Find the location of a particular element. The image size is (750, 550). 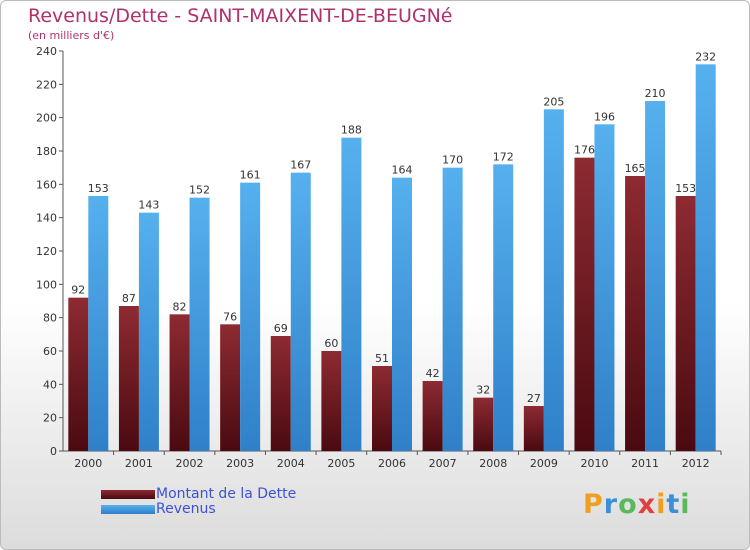

y-tick-label: 20 is located at coordinates (50, 418).